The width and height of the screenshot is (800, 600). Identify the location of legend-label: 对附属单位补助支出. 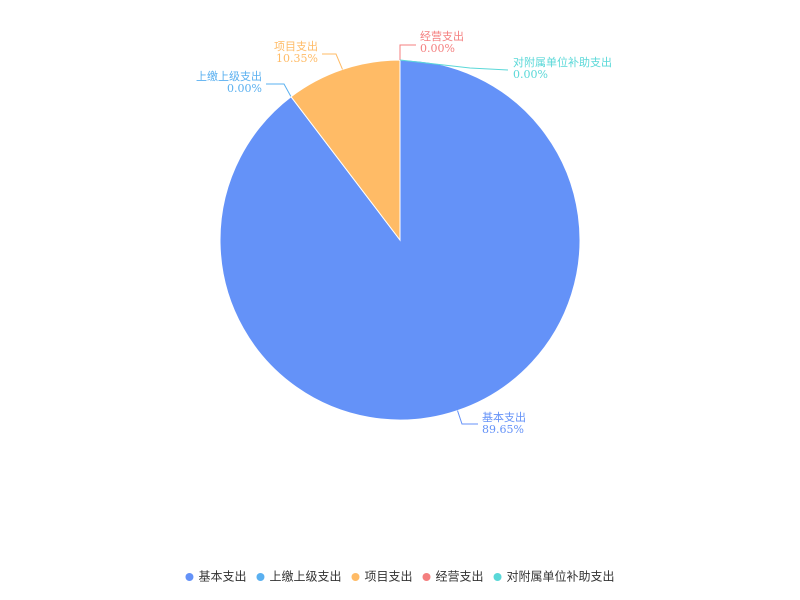
(561, 576).